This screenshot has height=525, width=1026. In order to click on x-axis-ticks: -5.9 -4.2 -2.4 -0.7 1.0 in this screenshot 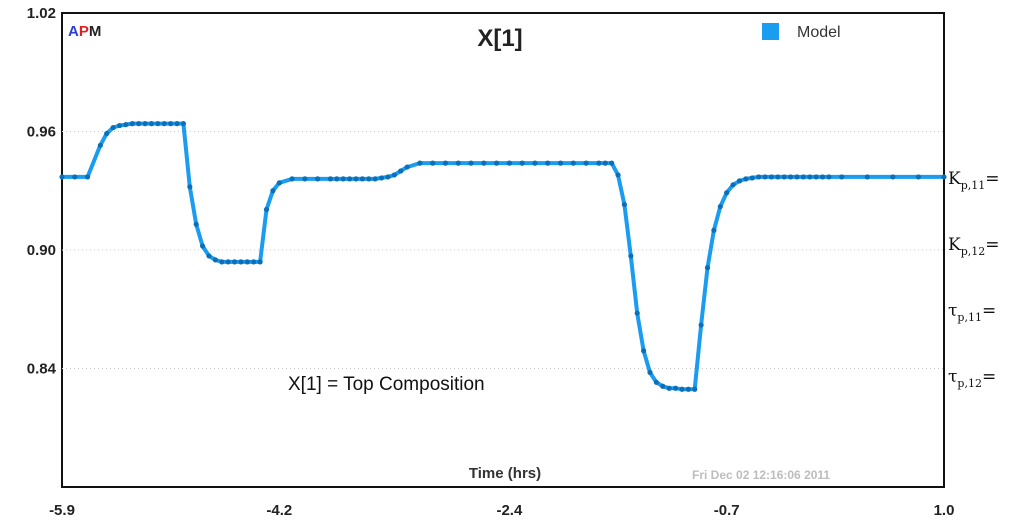, I will do `click(501, 510)`.